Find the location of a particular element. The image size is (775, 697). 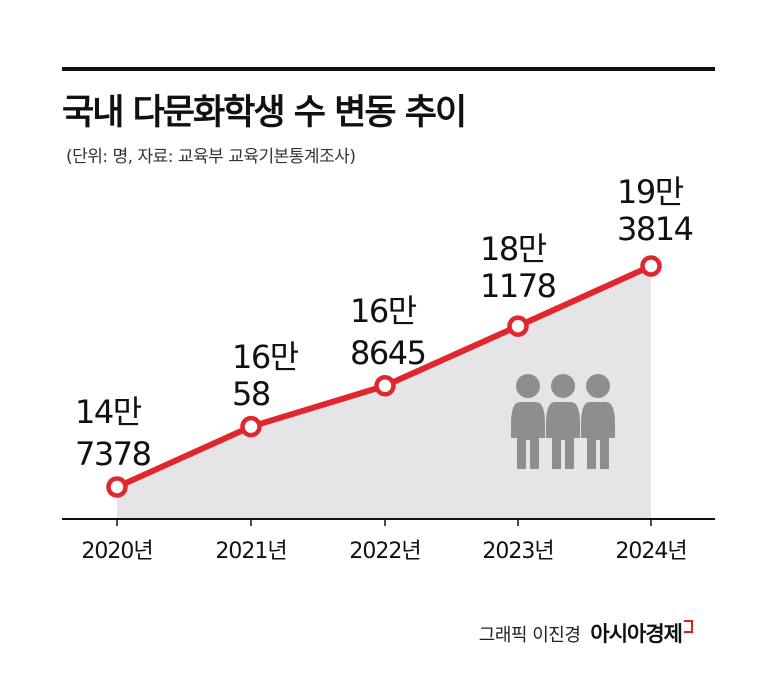

x-tick-label-4: 2024년 is located at coordinates (650, 551).